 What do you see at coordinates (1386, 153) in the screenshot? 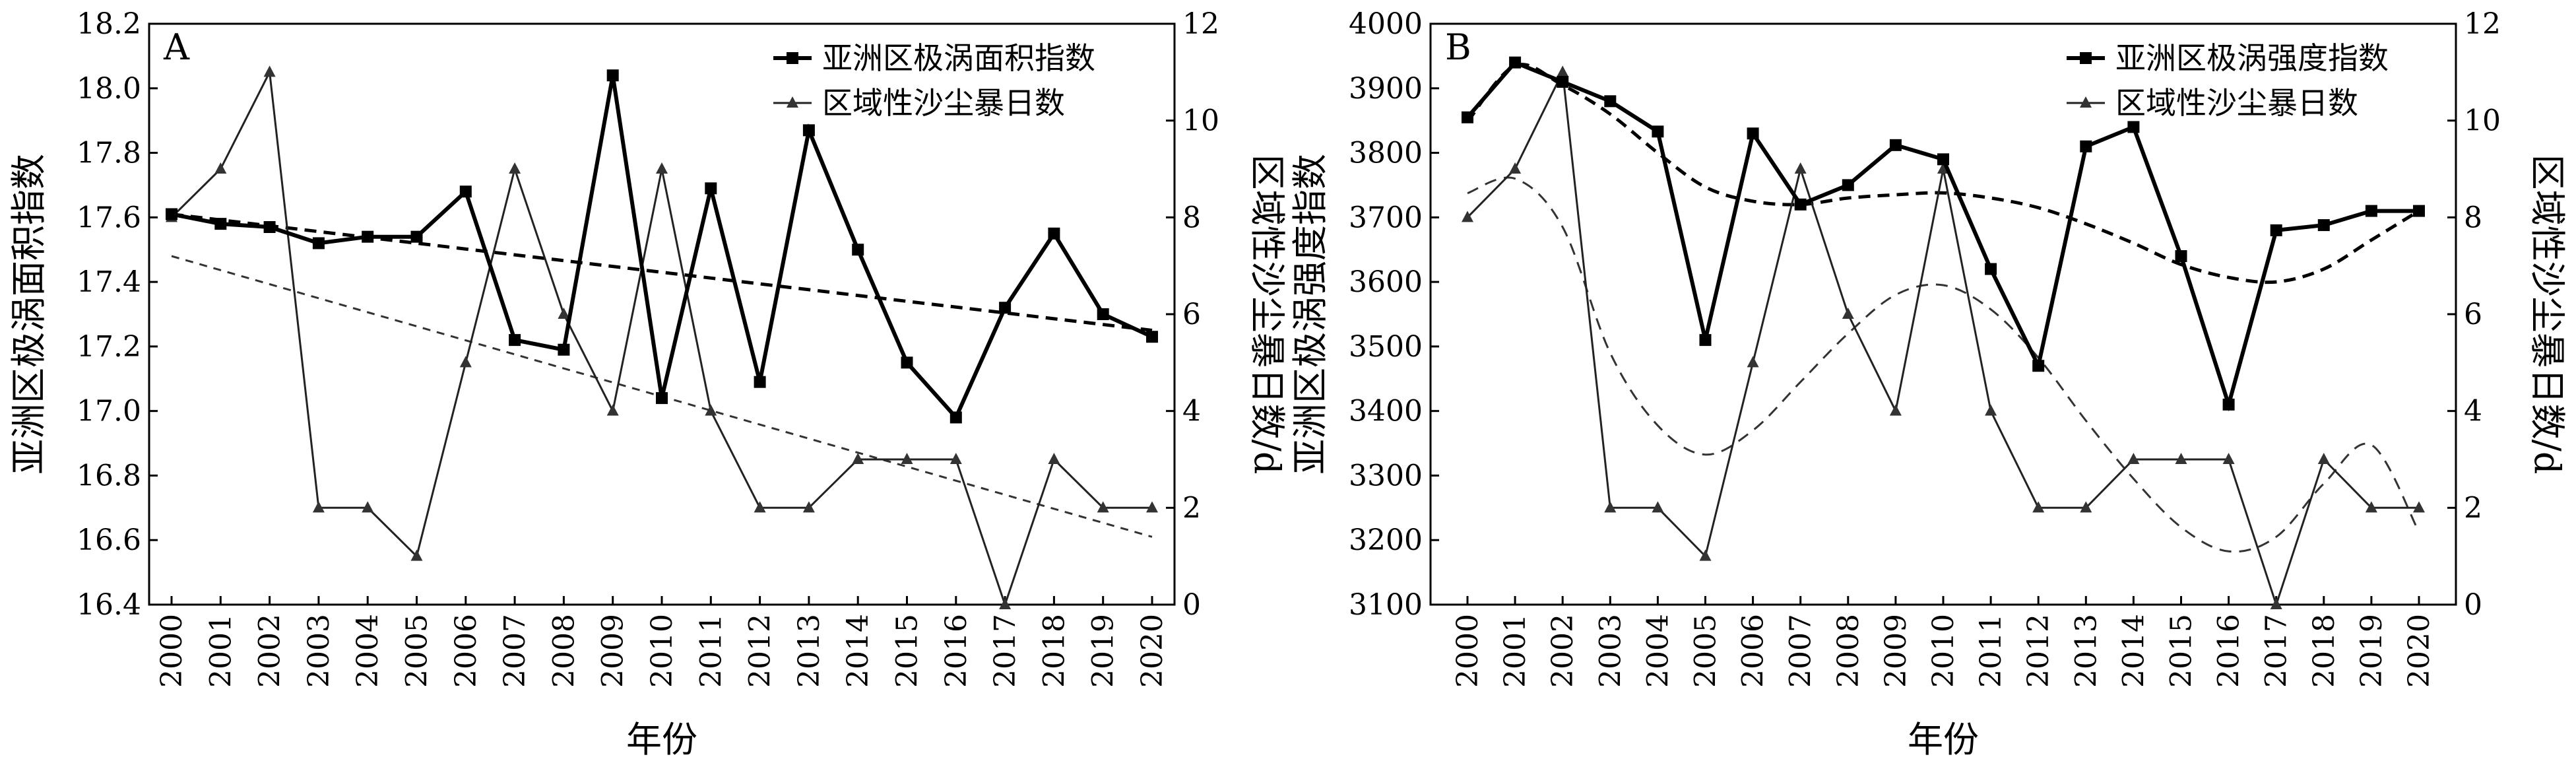
I see `left-axis-tick-label: 3800` at bounding box center [1386, 153].